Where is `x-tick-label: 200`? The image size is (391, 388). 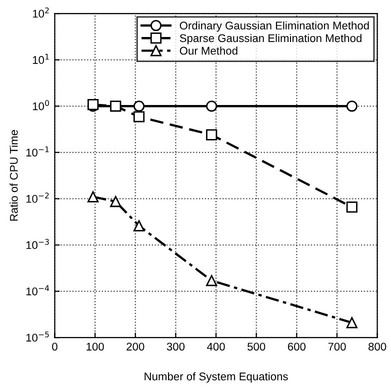 x-tick-label: 200 is located at coordinates (135, 346).